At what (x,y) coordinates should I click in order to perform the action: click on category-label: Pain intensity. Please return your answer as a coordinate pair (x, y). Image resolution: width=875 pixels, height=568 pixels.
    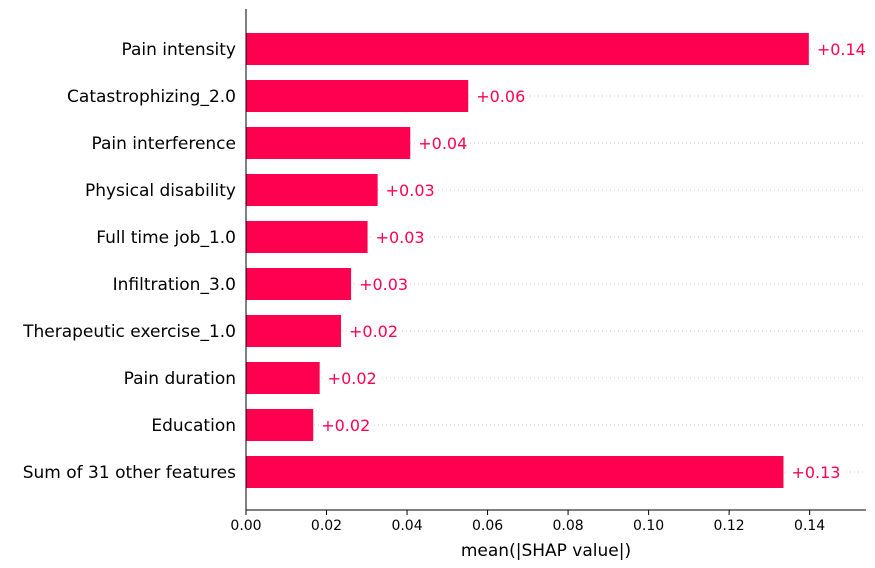
    Looking at the image, I should click on (178, 50).